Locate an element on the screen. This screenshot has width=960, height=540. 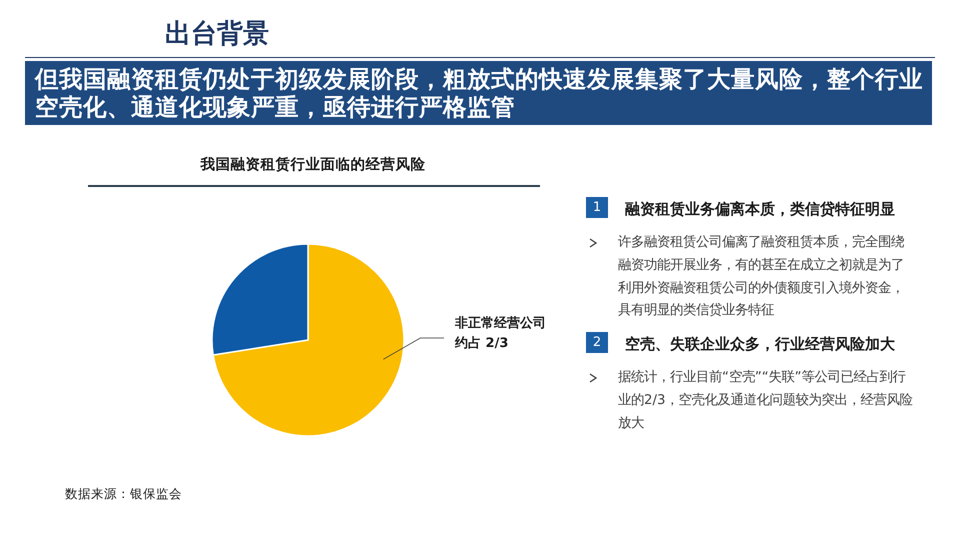
text: 2 is located at coordinates (597, 342).